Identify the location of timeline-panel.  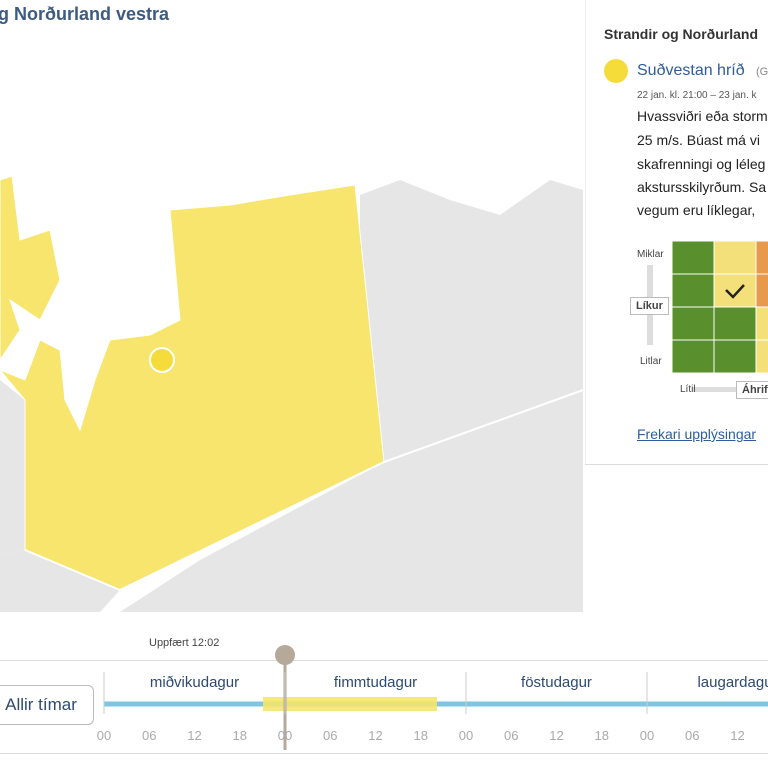
(384, 707).